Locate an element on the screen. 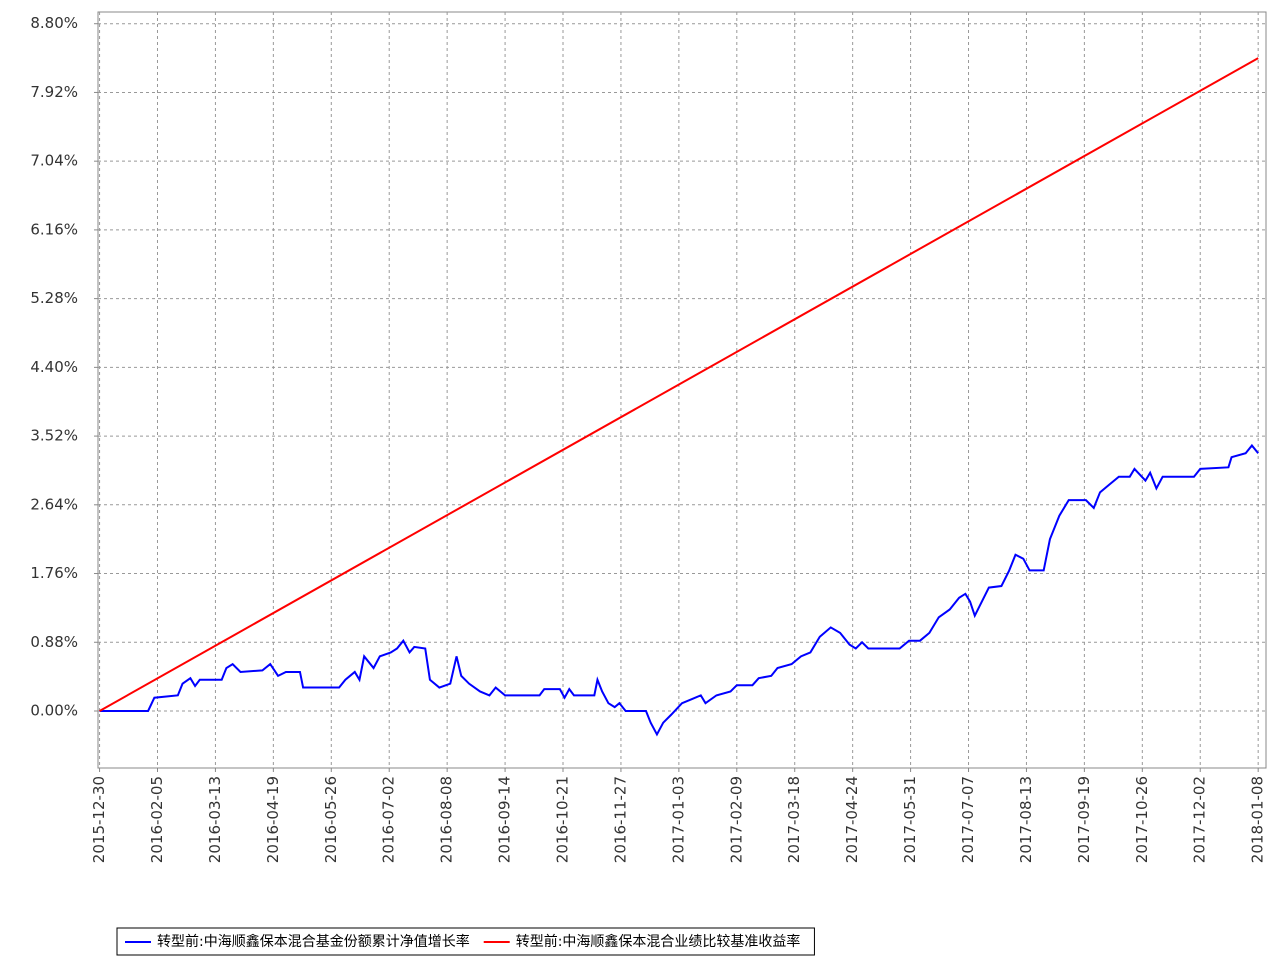 The width and height of the screenshot is (1273, 957). y-tick-label: 5.28% is located at coordinates (54, 298).